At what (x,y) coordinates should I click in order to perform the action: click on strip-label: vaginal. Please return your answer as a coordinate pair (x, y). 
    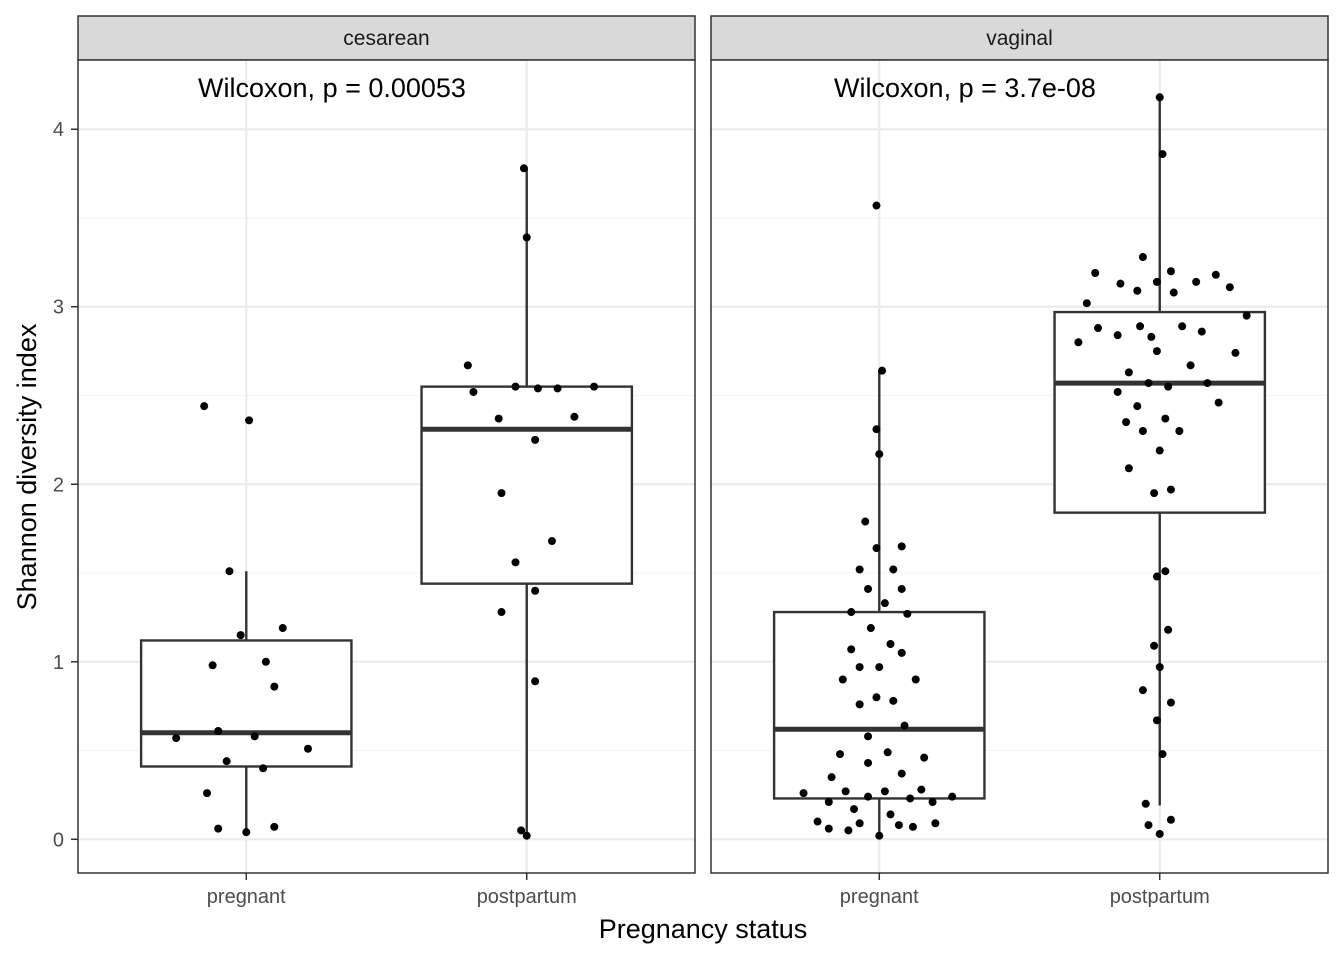
    Looking at the image, I should click on (1019, 38).